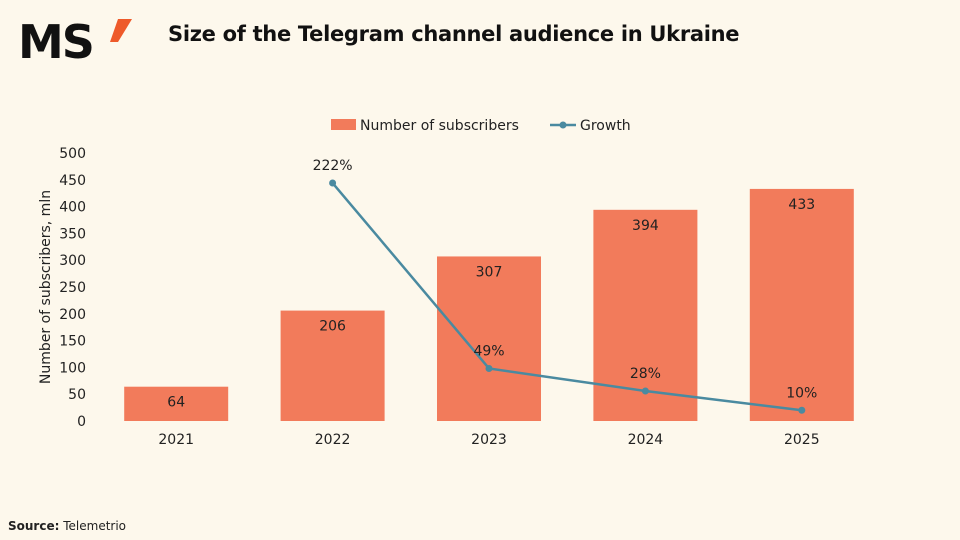 This screenshot has width=960, height=540. I want to click on source-label: Source:, so click(34, 526).